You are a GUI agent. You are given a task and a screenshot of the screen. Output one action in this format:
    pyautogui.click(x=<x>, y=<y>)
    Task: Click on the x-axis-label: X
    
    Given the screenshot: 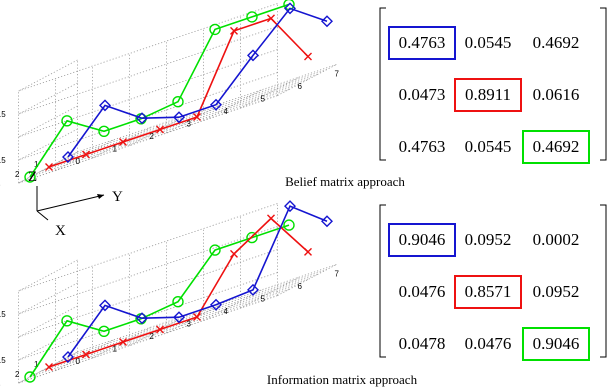 What is the action you would take?
    pyautogui.click(x=60, y=231)
    